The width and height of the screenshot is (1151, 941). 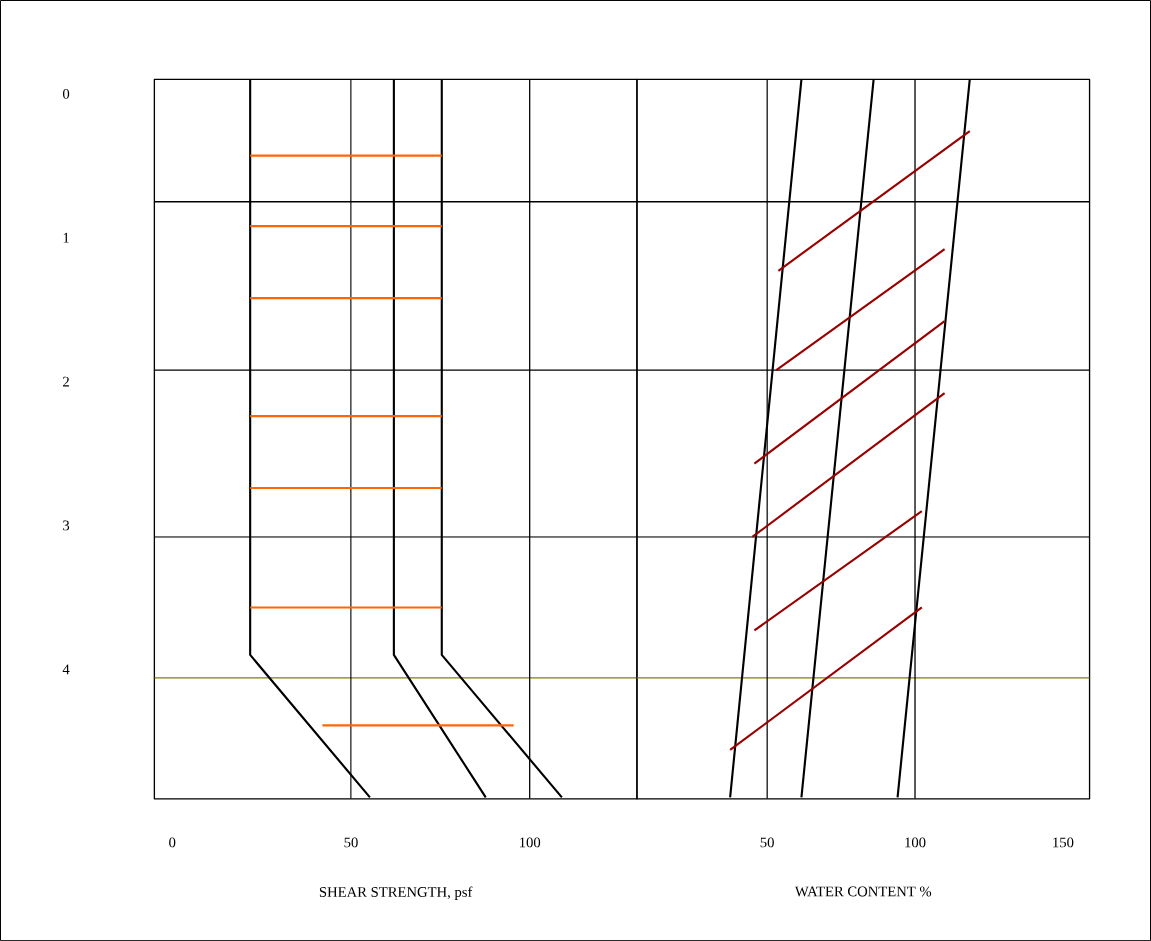 I want to click on y-tick-label: 0, so click(x=66, y=93).